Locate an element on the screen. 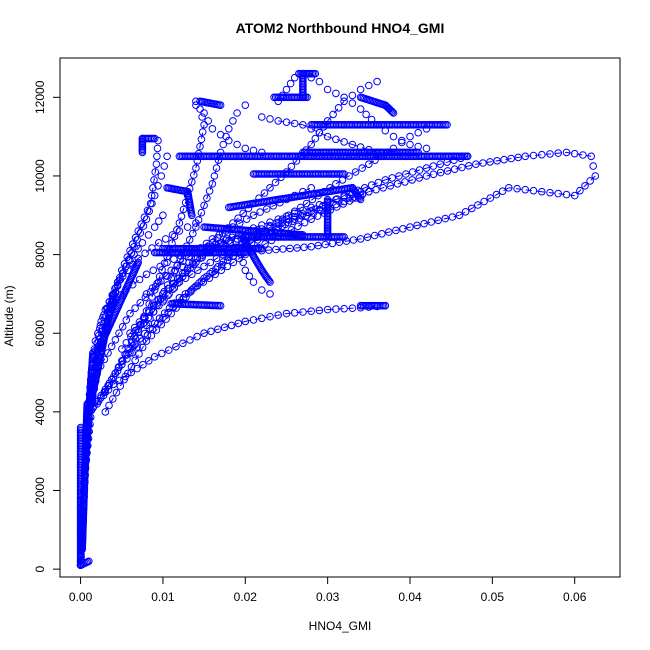  x-tick-label: 0.03 is located at coordinates (328, 597).